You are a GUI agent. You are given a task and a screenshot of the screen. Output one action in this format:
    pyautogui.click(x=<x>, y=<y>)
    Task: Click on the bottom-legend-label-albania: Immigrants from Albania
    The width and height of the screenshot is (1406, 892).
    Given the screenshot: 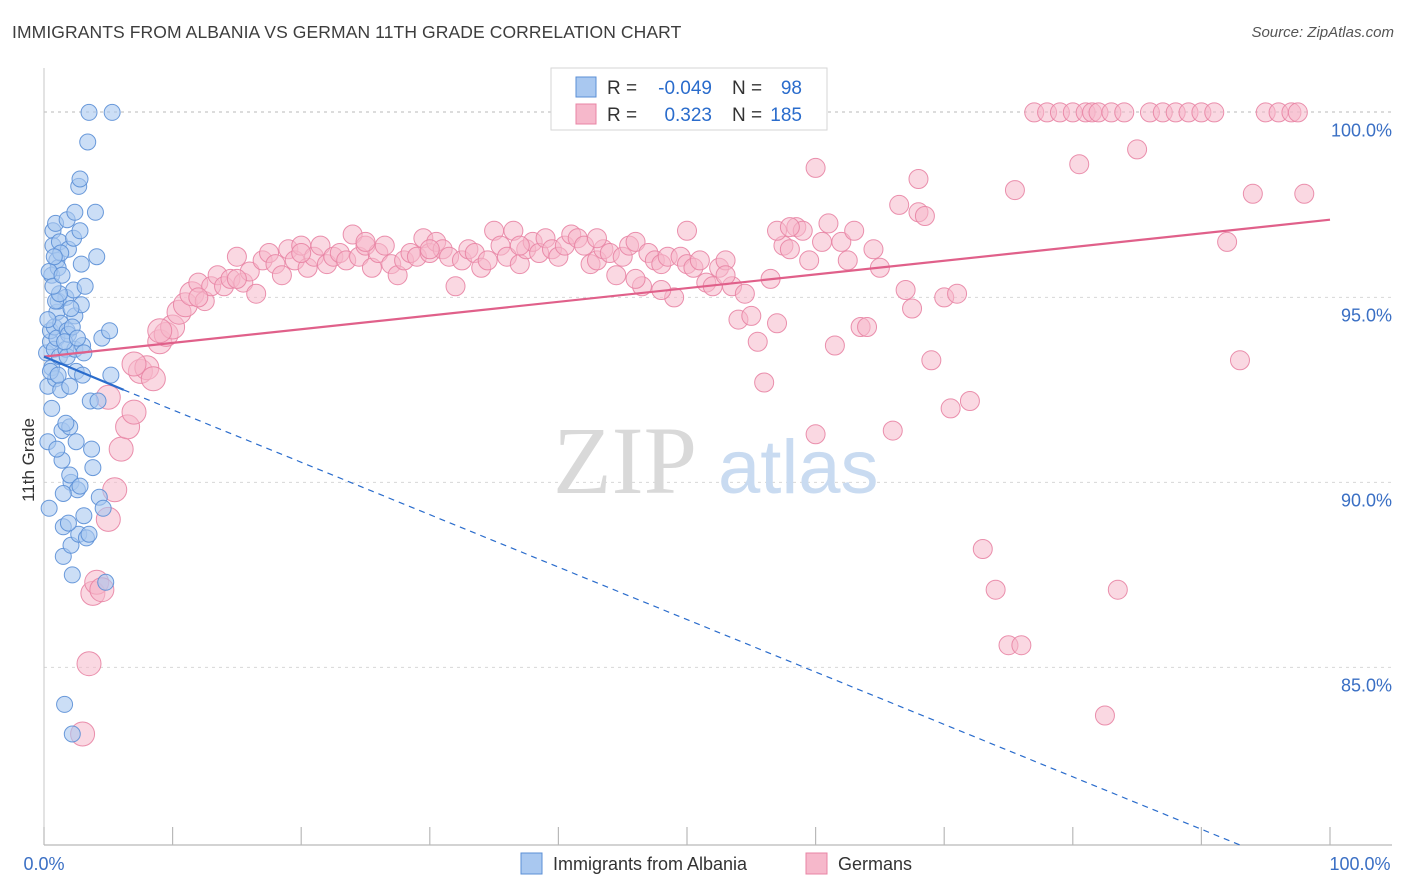 What is the action you would take?
    pyautogui.click(x=650, y=864)
    